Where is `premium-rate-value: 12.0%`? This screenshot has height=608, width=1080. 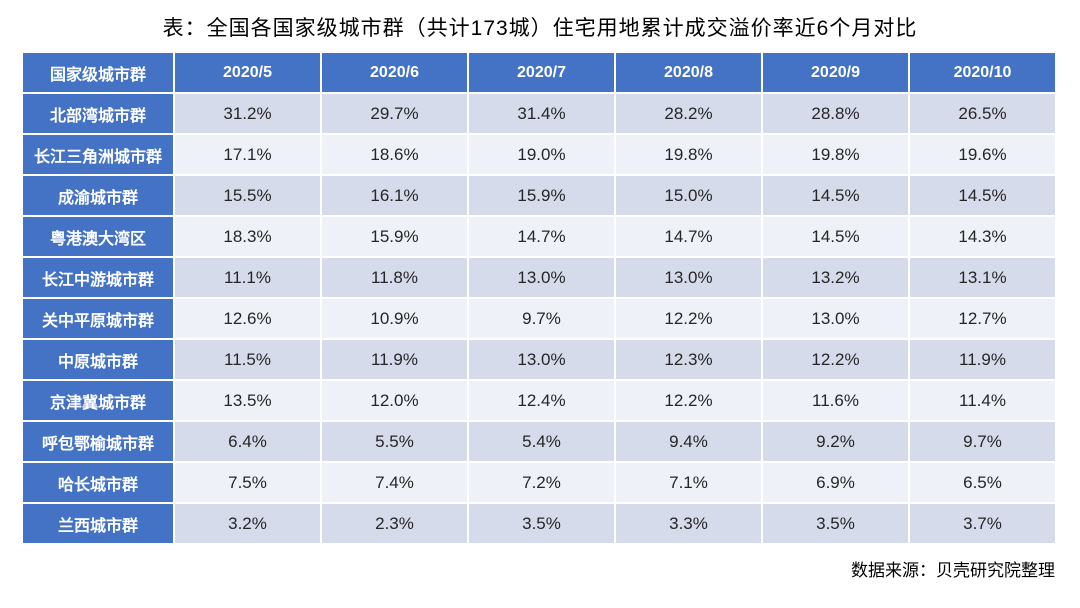
premium-rate-value: 12.0% is located at coordinates (394, 400).